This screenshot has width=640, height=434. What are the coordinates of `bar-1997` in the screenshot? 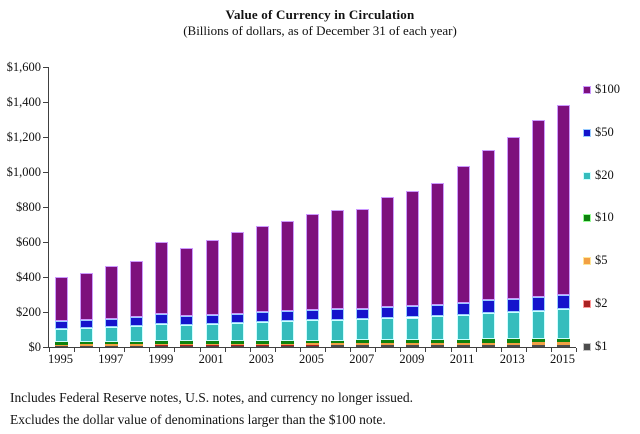 It's located at (112, 207).